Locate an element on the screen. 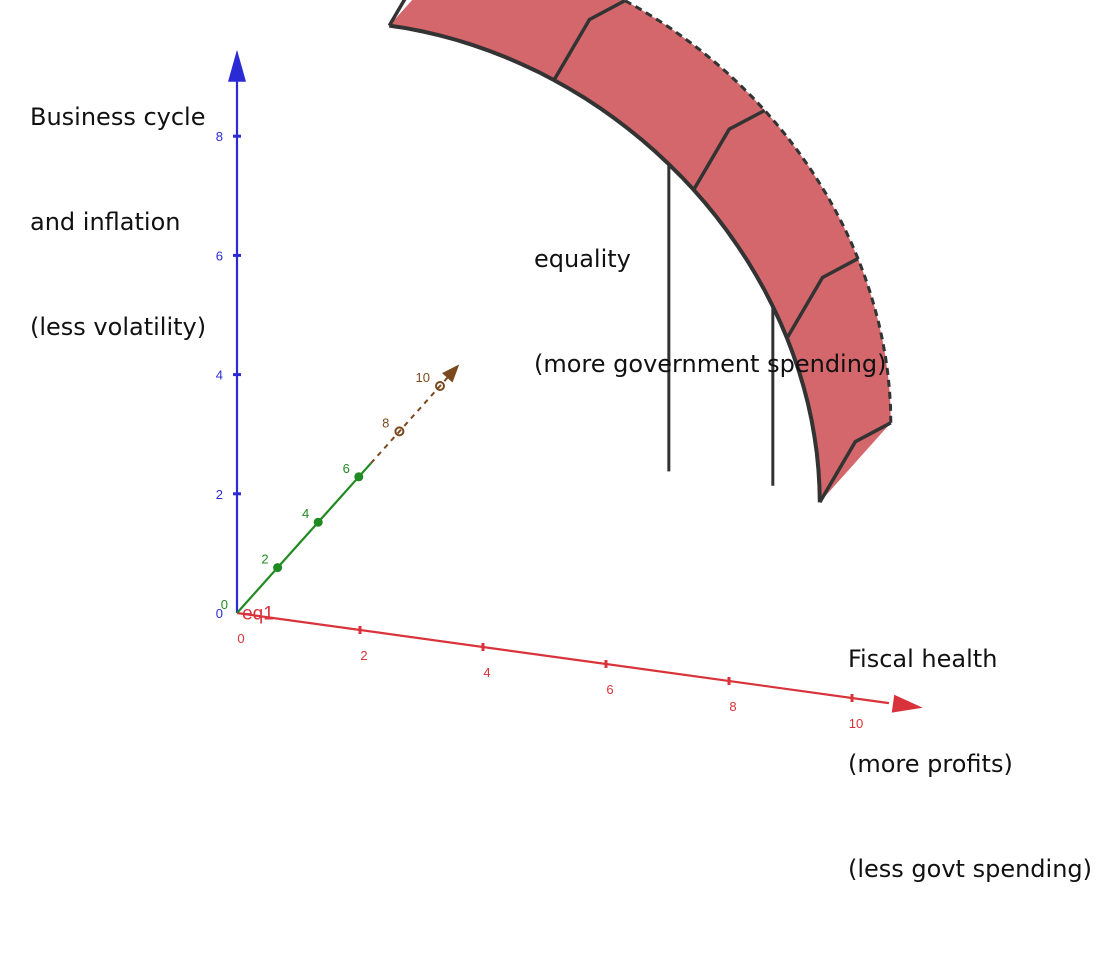 The height and width of the screenshot is (957, 1100). z-tick-label: 0 is located at coordinates (219, 613).